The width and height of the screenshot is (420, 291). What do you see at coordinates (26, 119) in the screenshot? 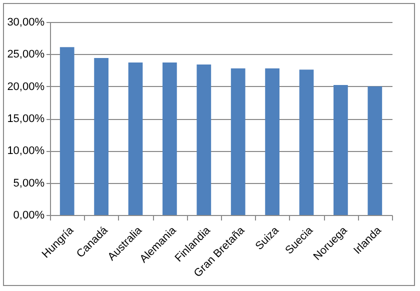
I see `y-tick-label: 15,00%` at bounding box center [26, 119].